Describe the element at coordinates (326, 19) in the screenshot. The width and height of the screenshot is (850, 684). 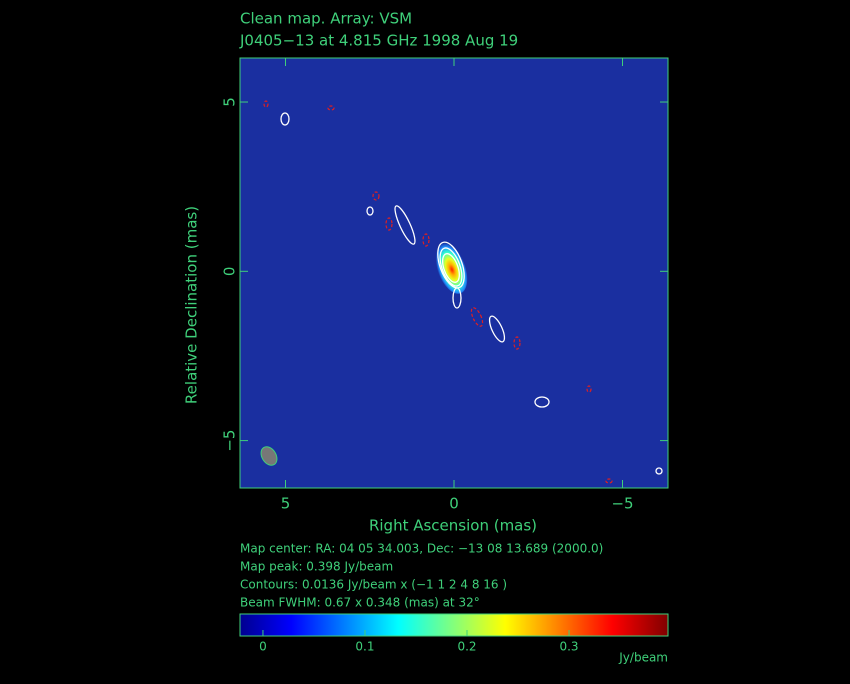
I see `chart-title: Clean map. Array: VSM` at that location.